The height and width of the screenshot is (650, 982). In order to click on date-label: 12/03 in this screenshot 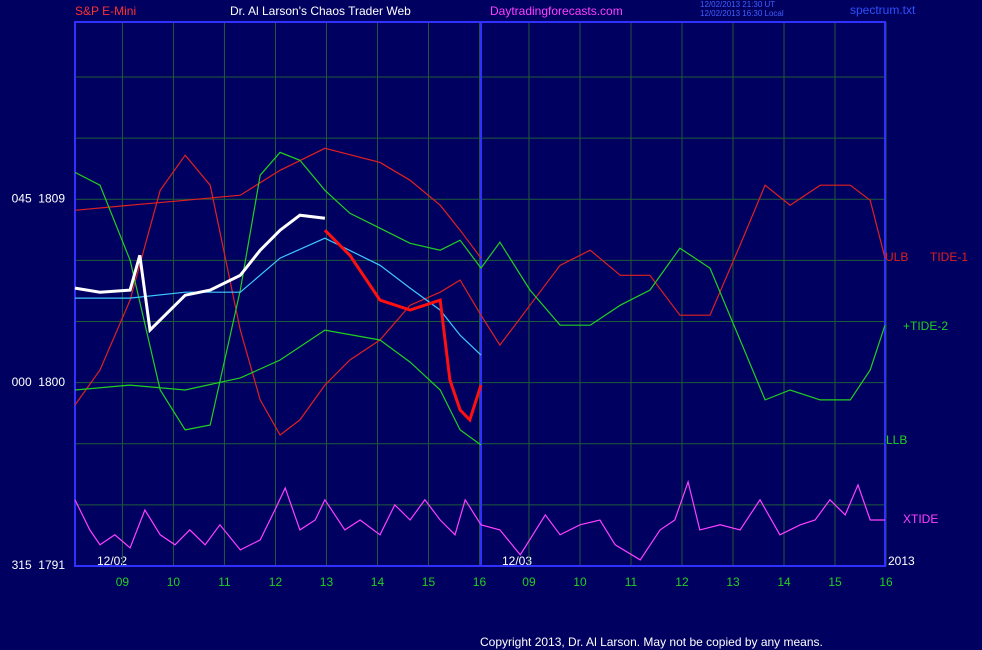, I will do `click(517, 561)`.